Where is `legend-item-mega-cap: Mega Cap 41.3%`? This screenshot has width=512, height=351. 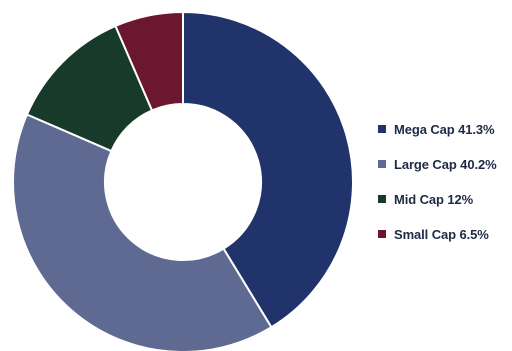
legend-item-mega-cap: Mega Cap 41.3% is located at coordinates (444, 129).